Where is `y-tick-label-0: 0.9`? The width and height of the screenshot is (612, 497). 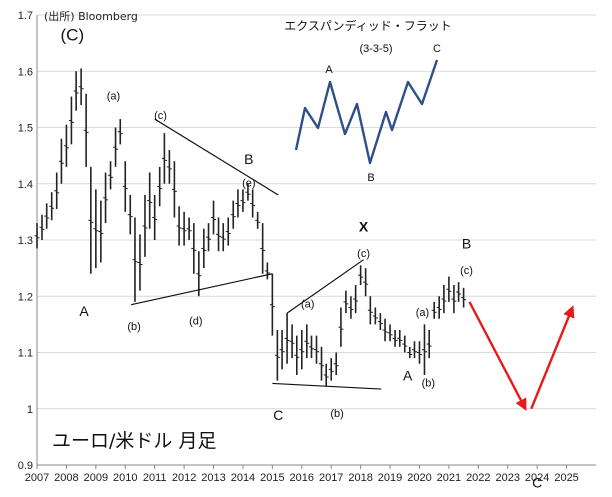 y-tick-label-0: 0.9 is located at coordinates (25, 466).